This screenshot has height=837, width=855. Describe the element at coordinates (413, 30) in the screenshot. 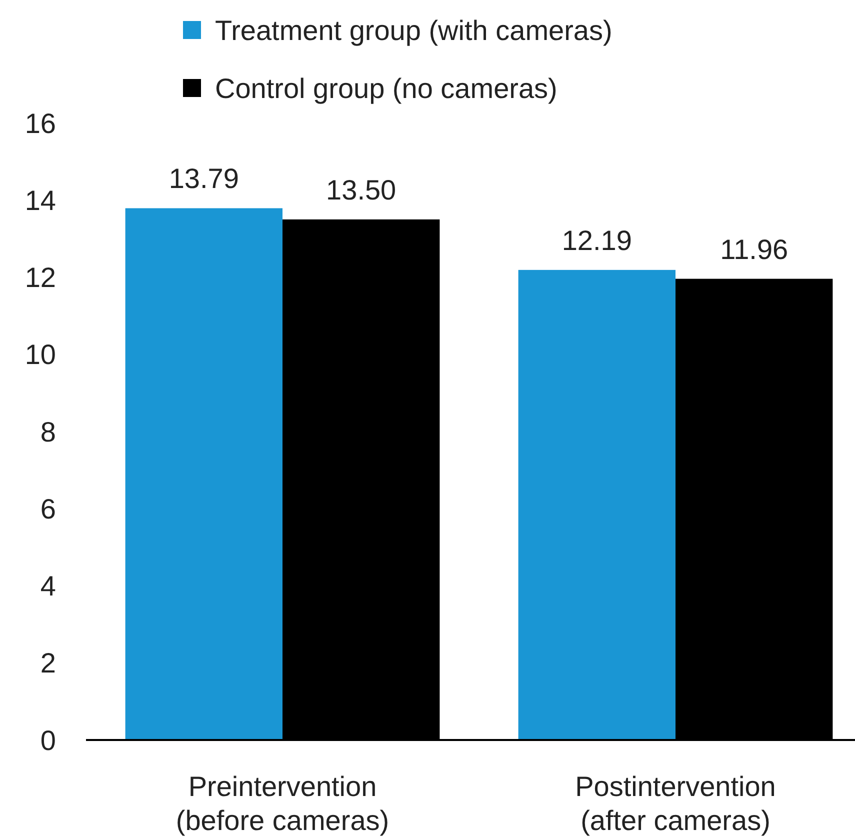

I see `legend-label: Treatment group (with cameras)` at that location.